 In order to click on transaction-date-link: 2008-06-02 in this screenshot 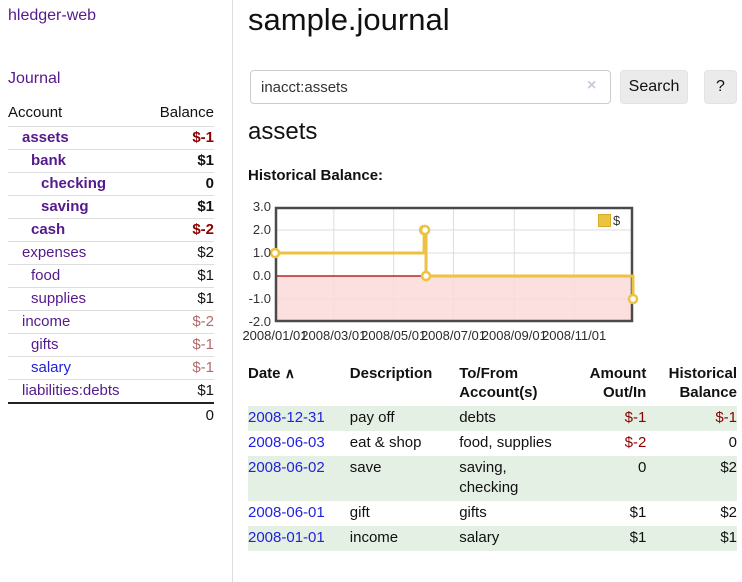, I will do `click(286, 467)`.